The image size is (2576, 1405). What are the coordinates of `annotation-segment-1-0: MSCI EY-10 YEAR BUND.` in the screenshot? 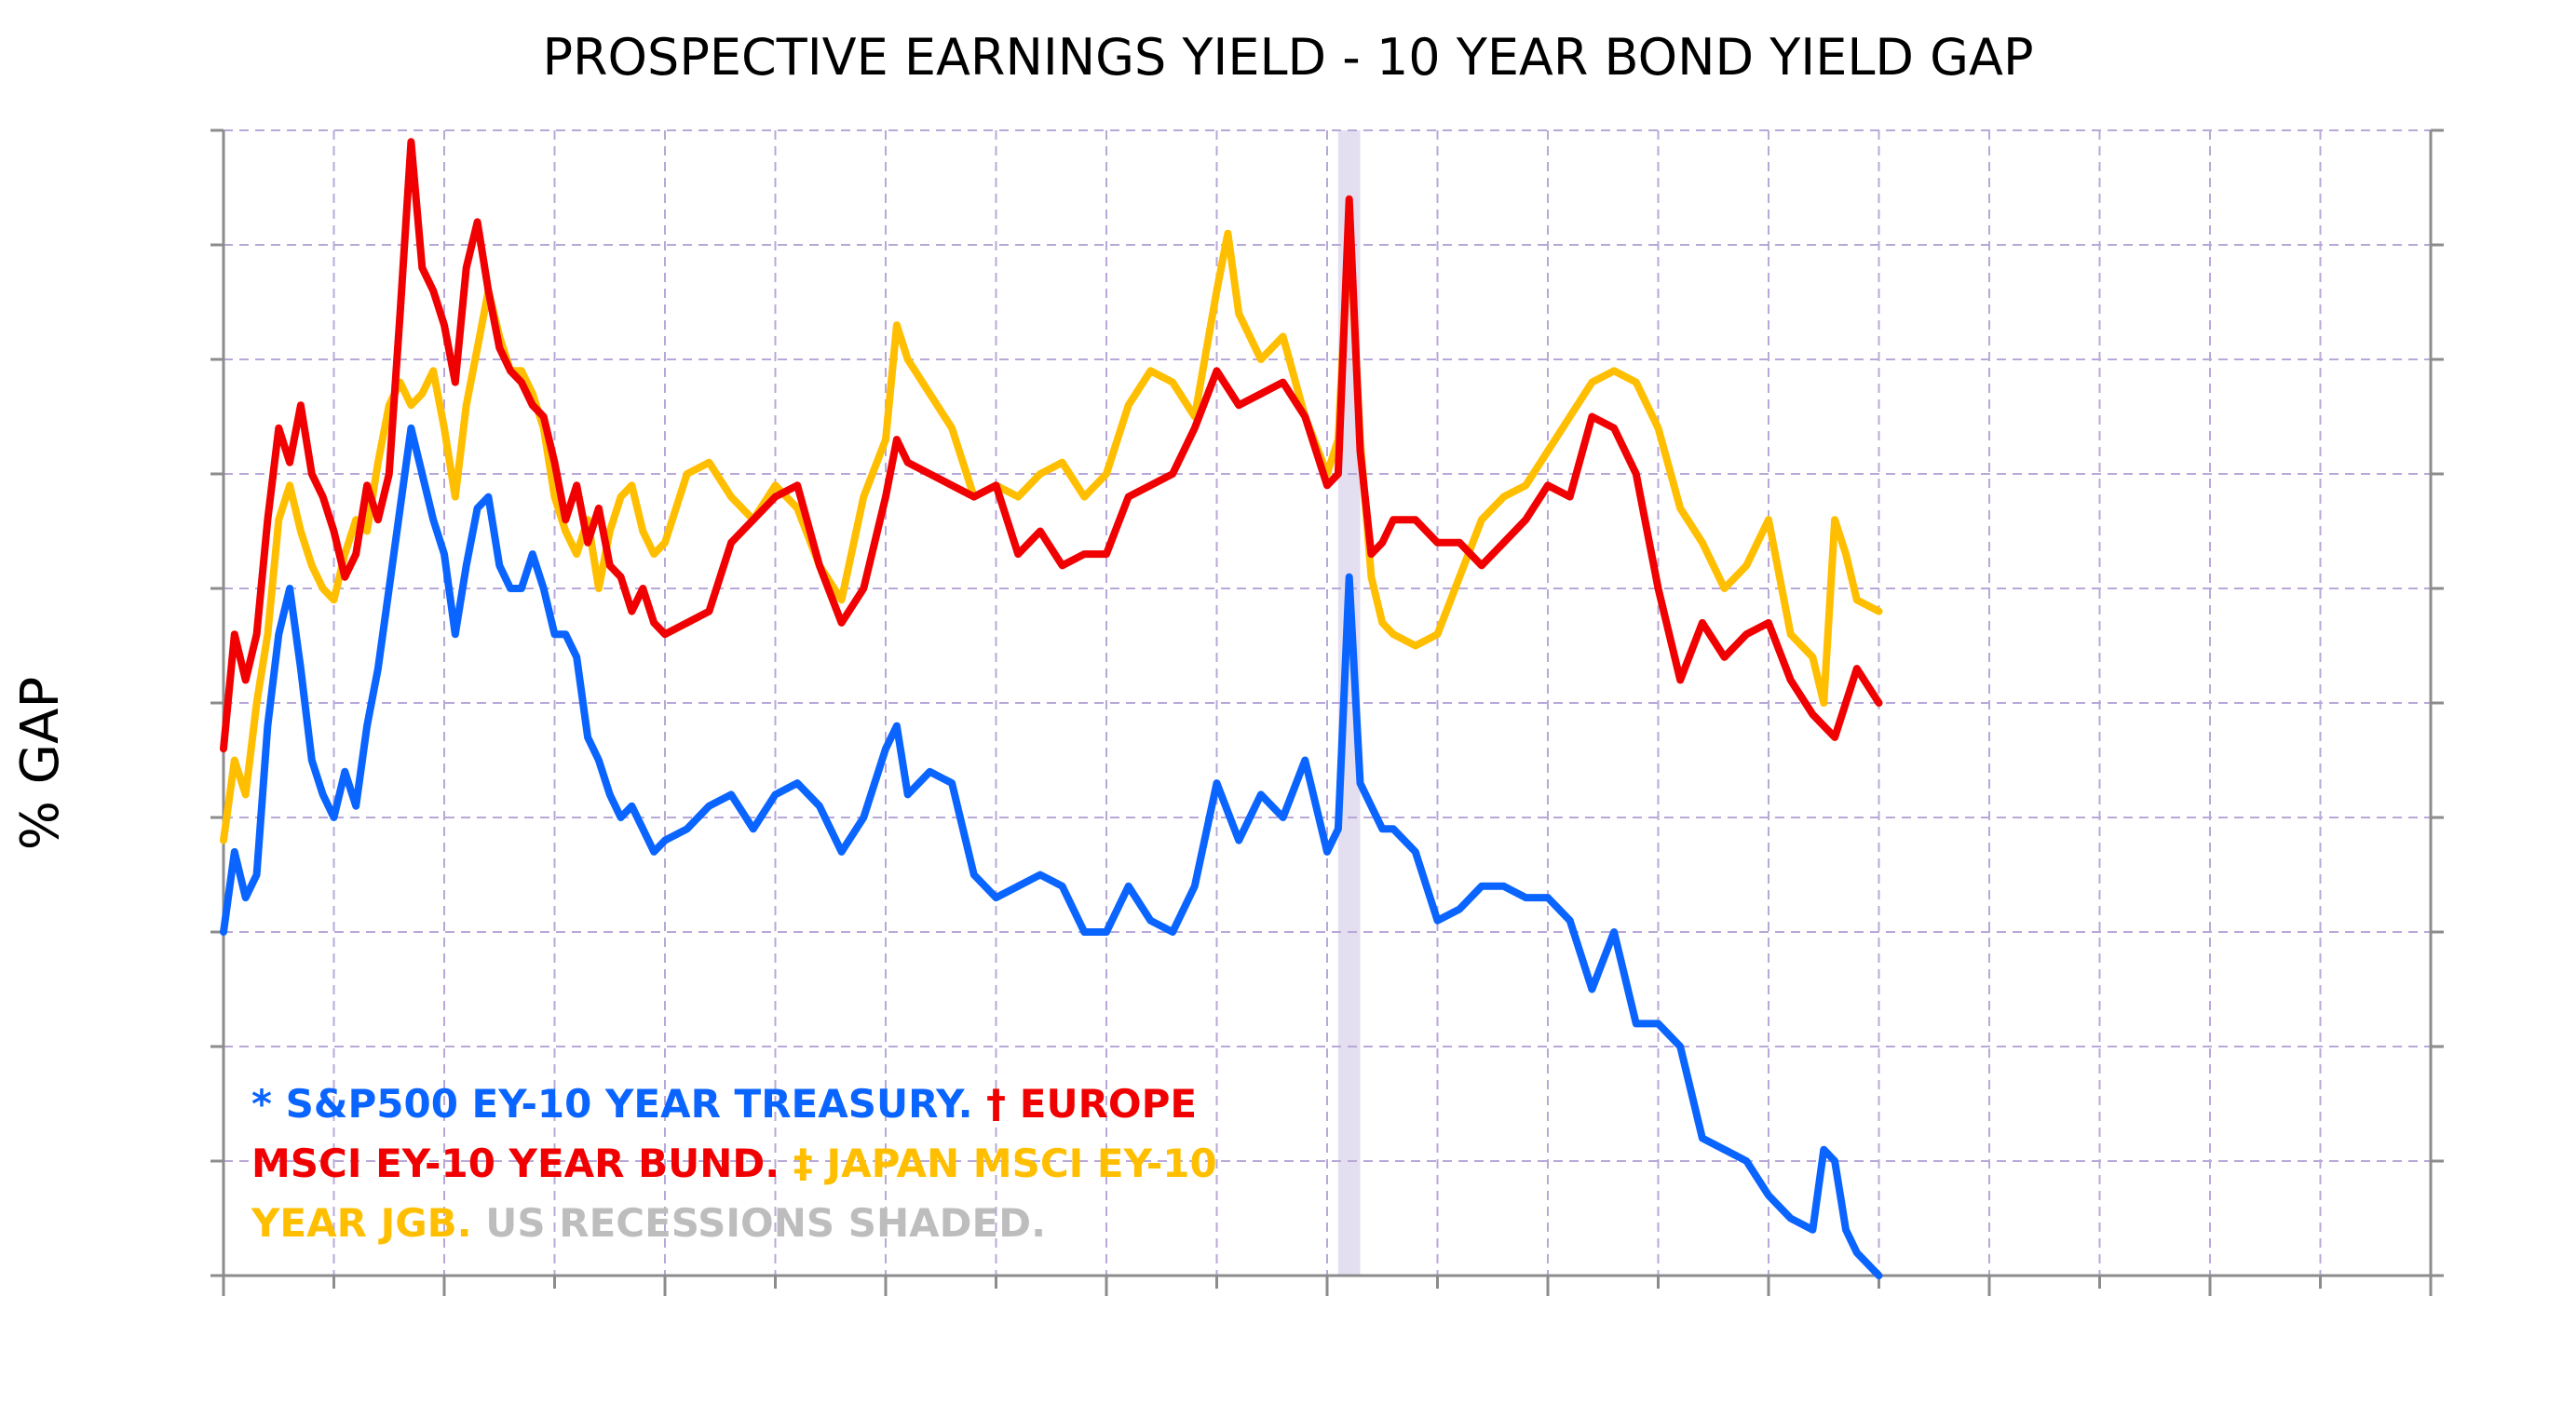 It's located at (515, 1163).